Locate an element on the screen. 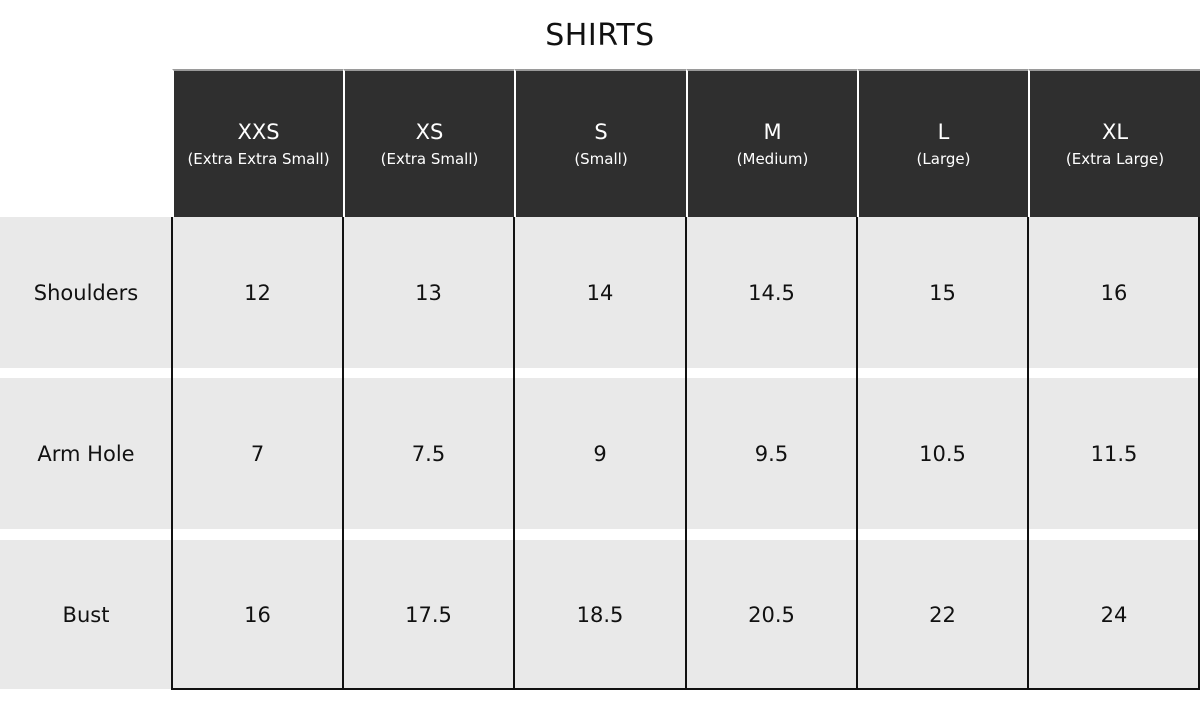 The image size is (1200, 716). chart-title: SHIRTS is located at coordinates (600, 35).